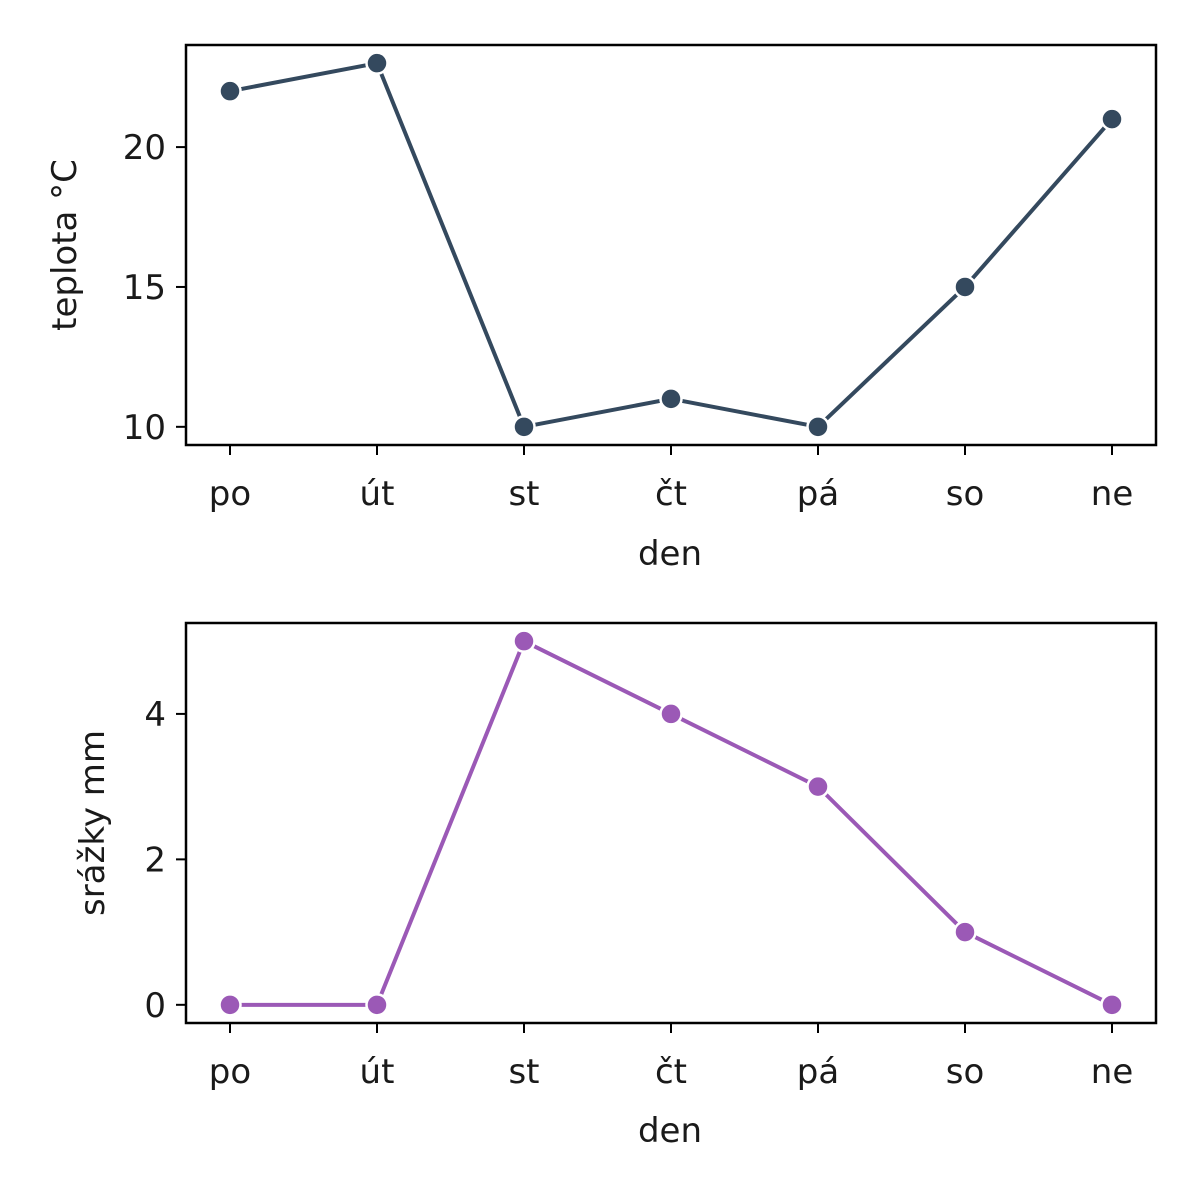 This screenshot has width=1200, height=1200. I want to click on temperature-x-tick-label: pá, so click(818, 494).